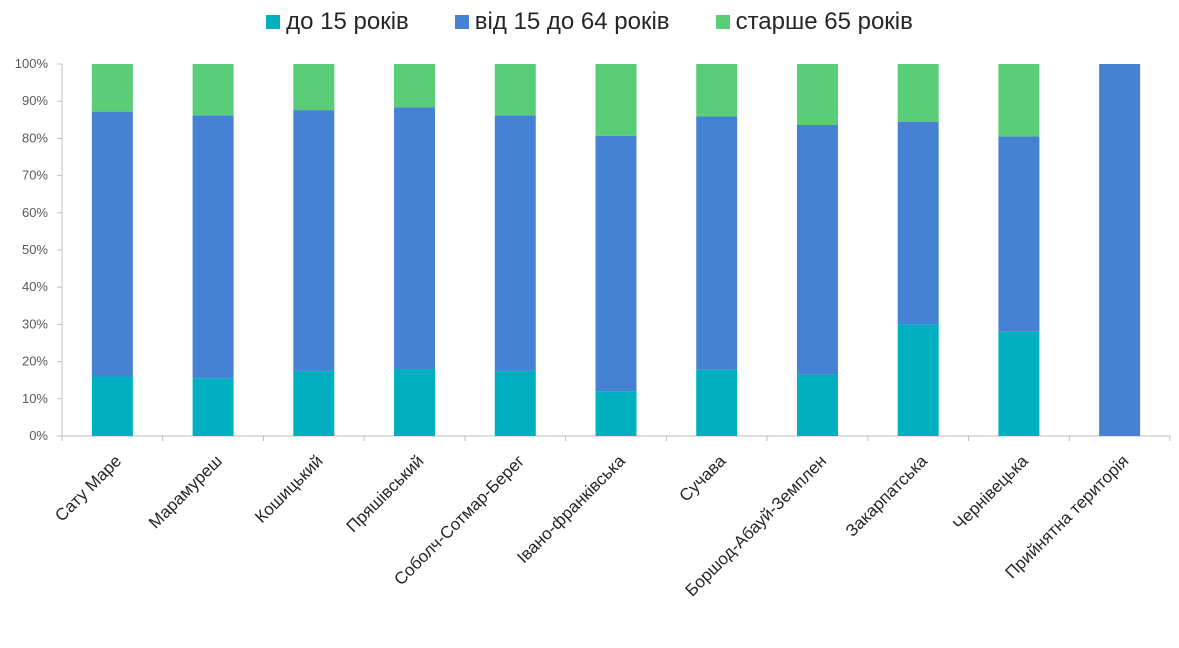  I want to click on x-category-label: Чернівецька, so click(990, 492).